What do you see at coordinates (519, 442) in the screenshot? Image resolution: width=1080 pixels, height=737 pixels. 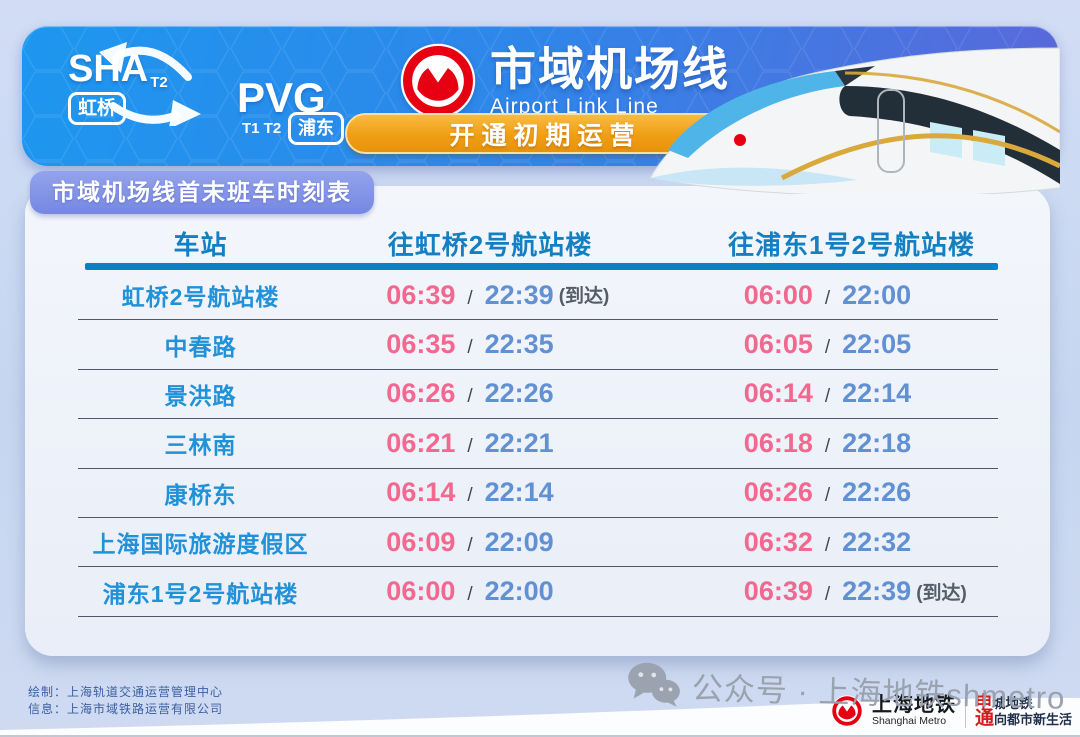 I see `last-train-time: 22:21` at bounding box center [519, 442].